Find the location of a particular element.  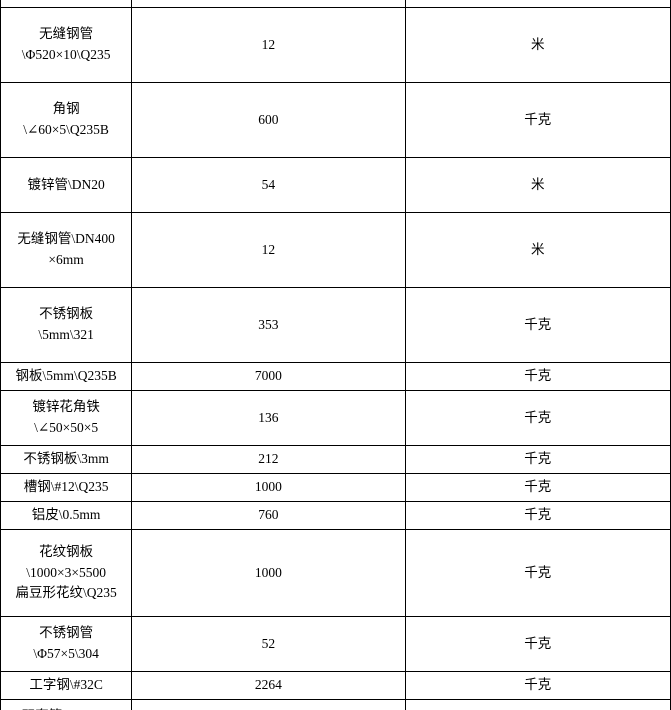

column-header-unit: 单位 is located at coordinates (537, 4).